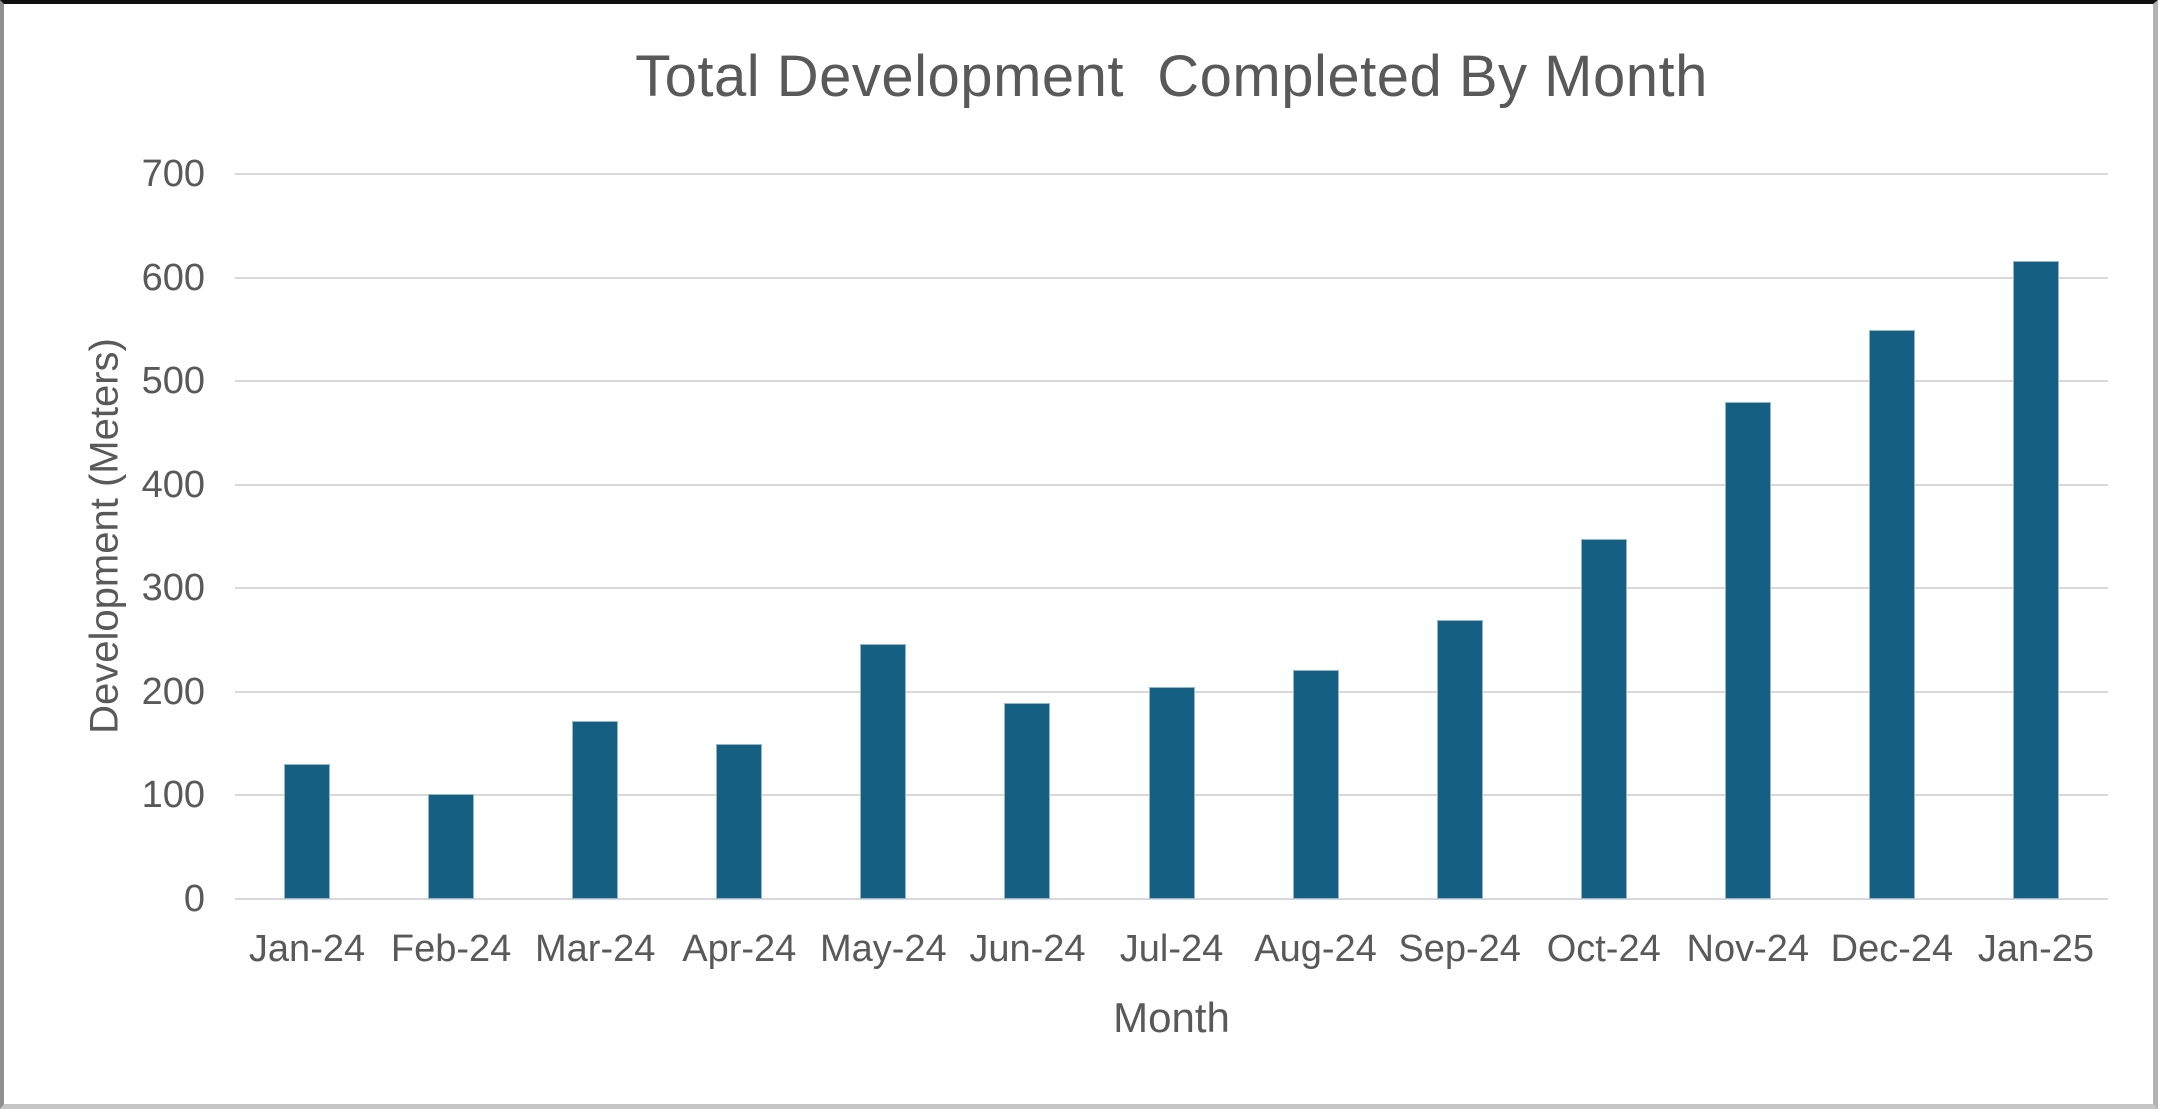 The width and height of the screenshot is (2158, 1109). I want to click on x-tick-label-Jan-24: Jan-24, so click(307, 949).